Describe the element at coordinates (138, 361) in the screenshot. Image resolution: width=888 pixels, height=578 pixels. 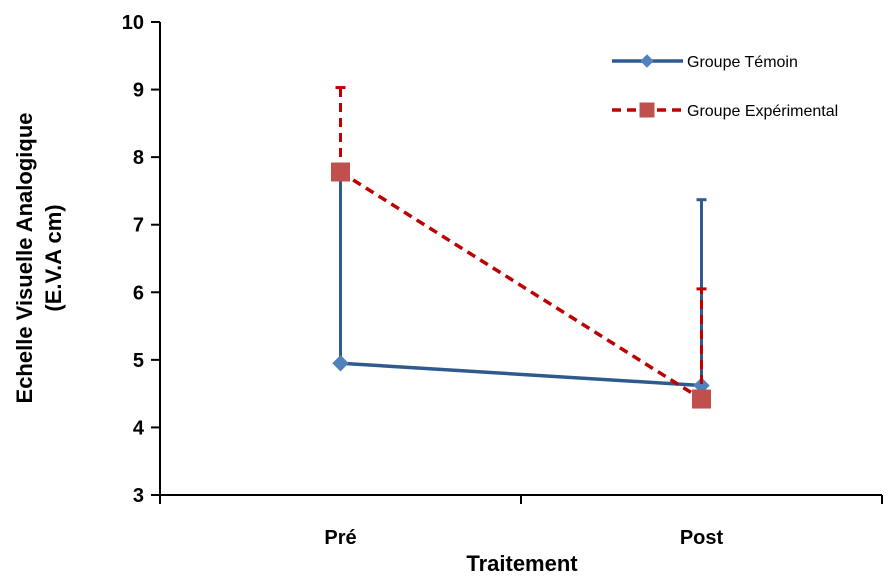
I see `y-tick-label: 5` at that location.